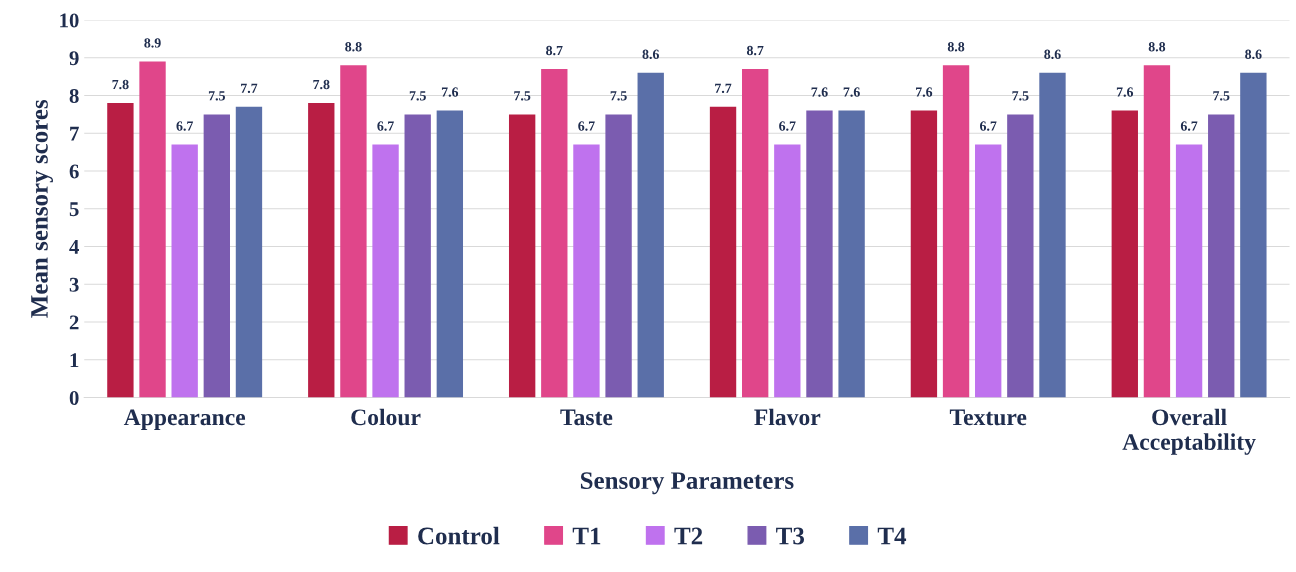 This screenshot has height=572, width=1296. I want to click on legend-label: T4, so click(892, 536).